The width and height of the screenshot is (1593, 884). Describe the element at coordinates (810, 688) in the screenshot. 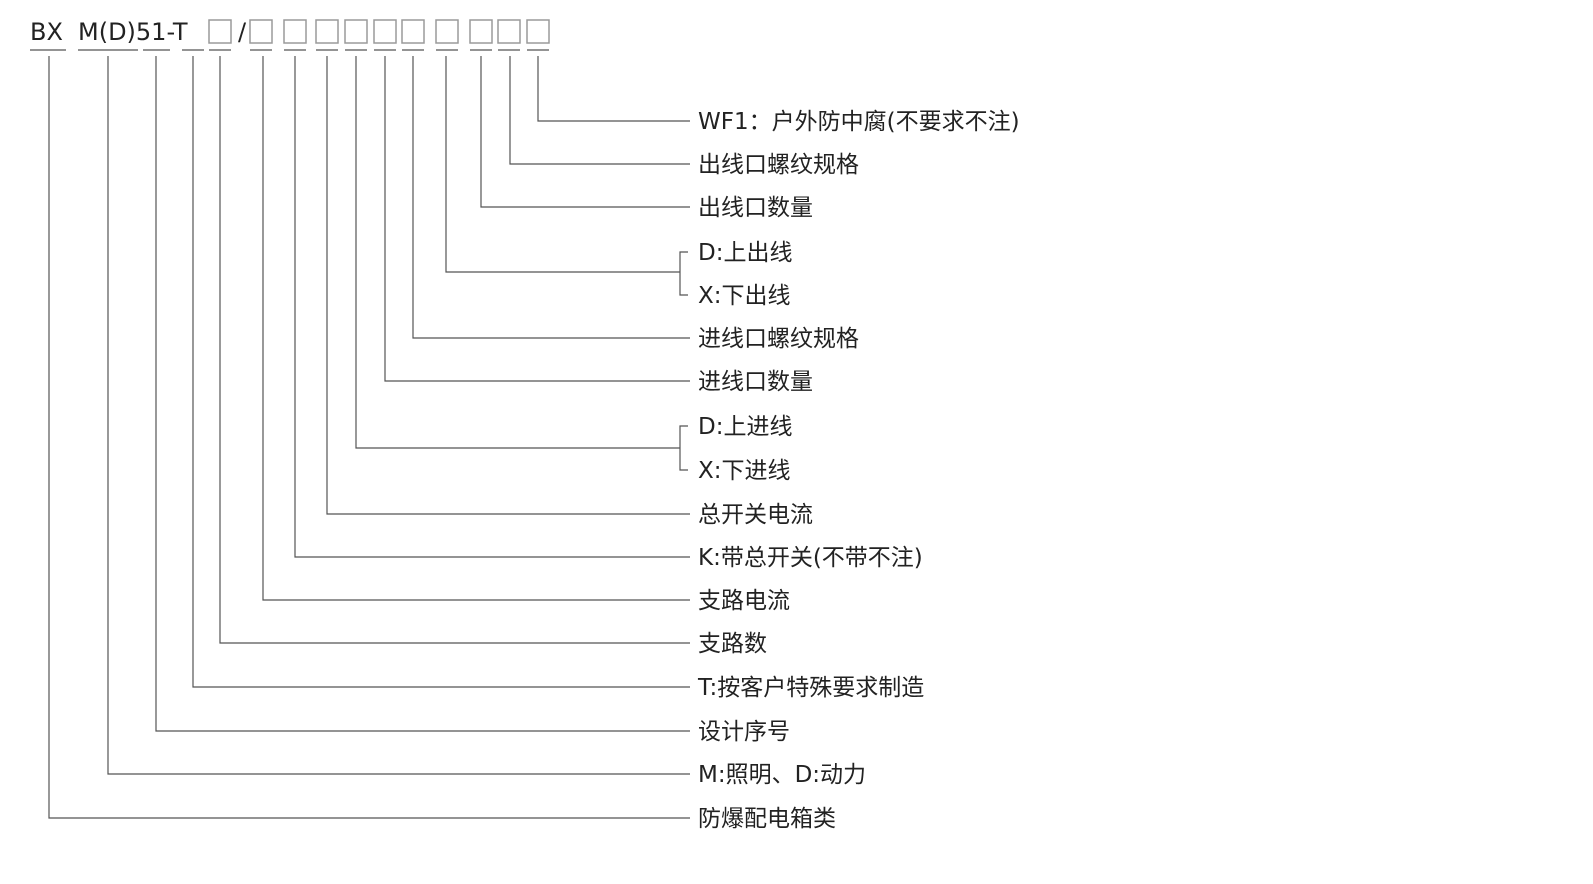

I see `label-custom: T:按客户特殊要求制造` at that location.